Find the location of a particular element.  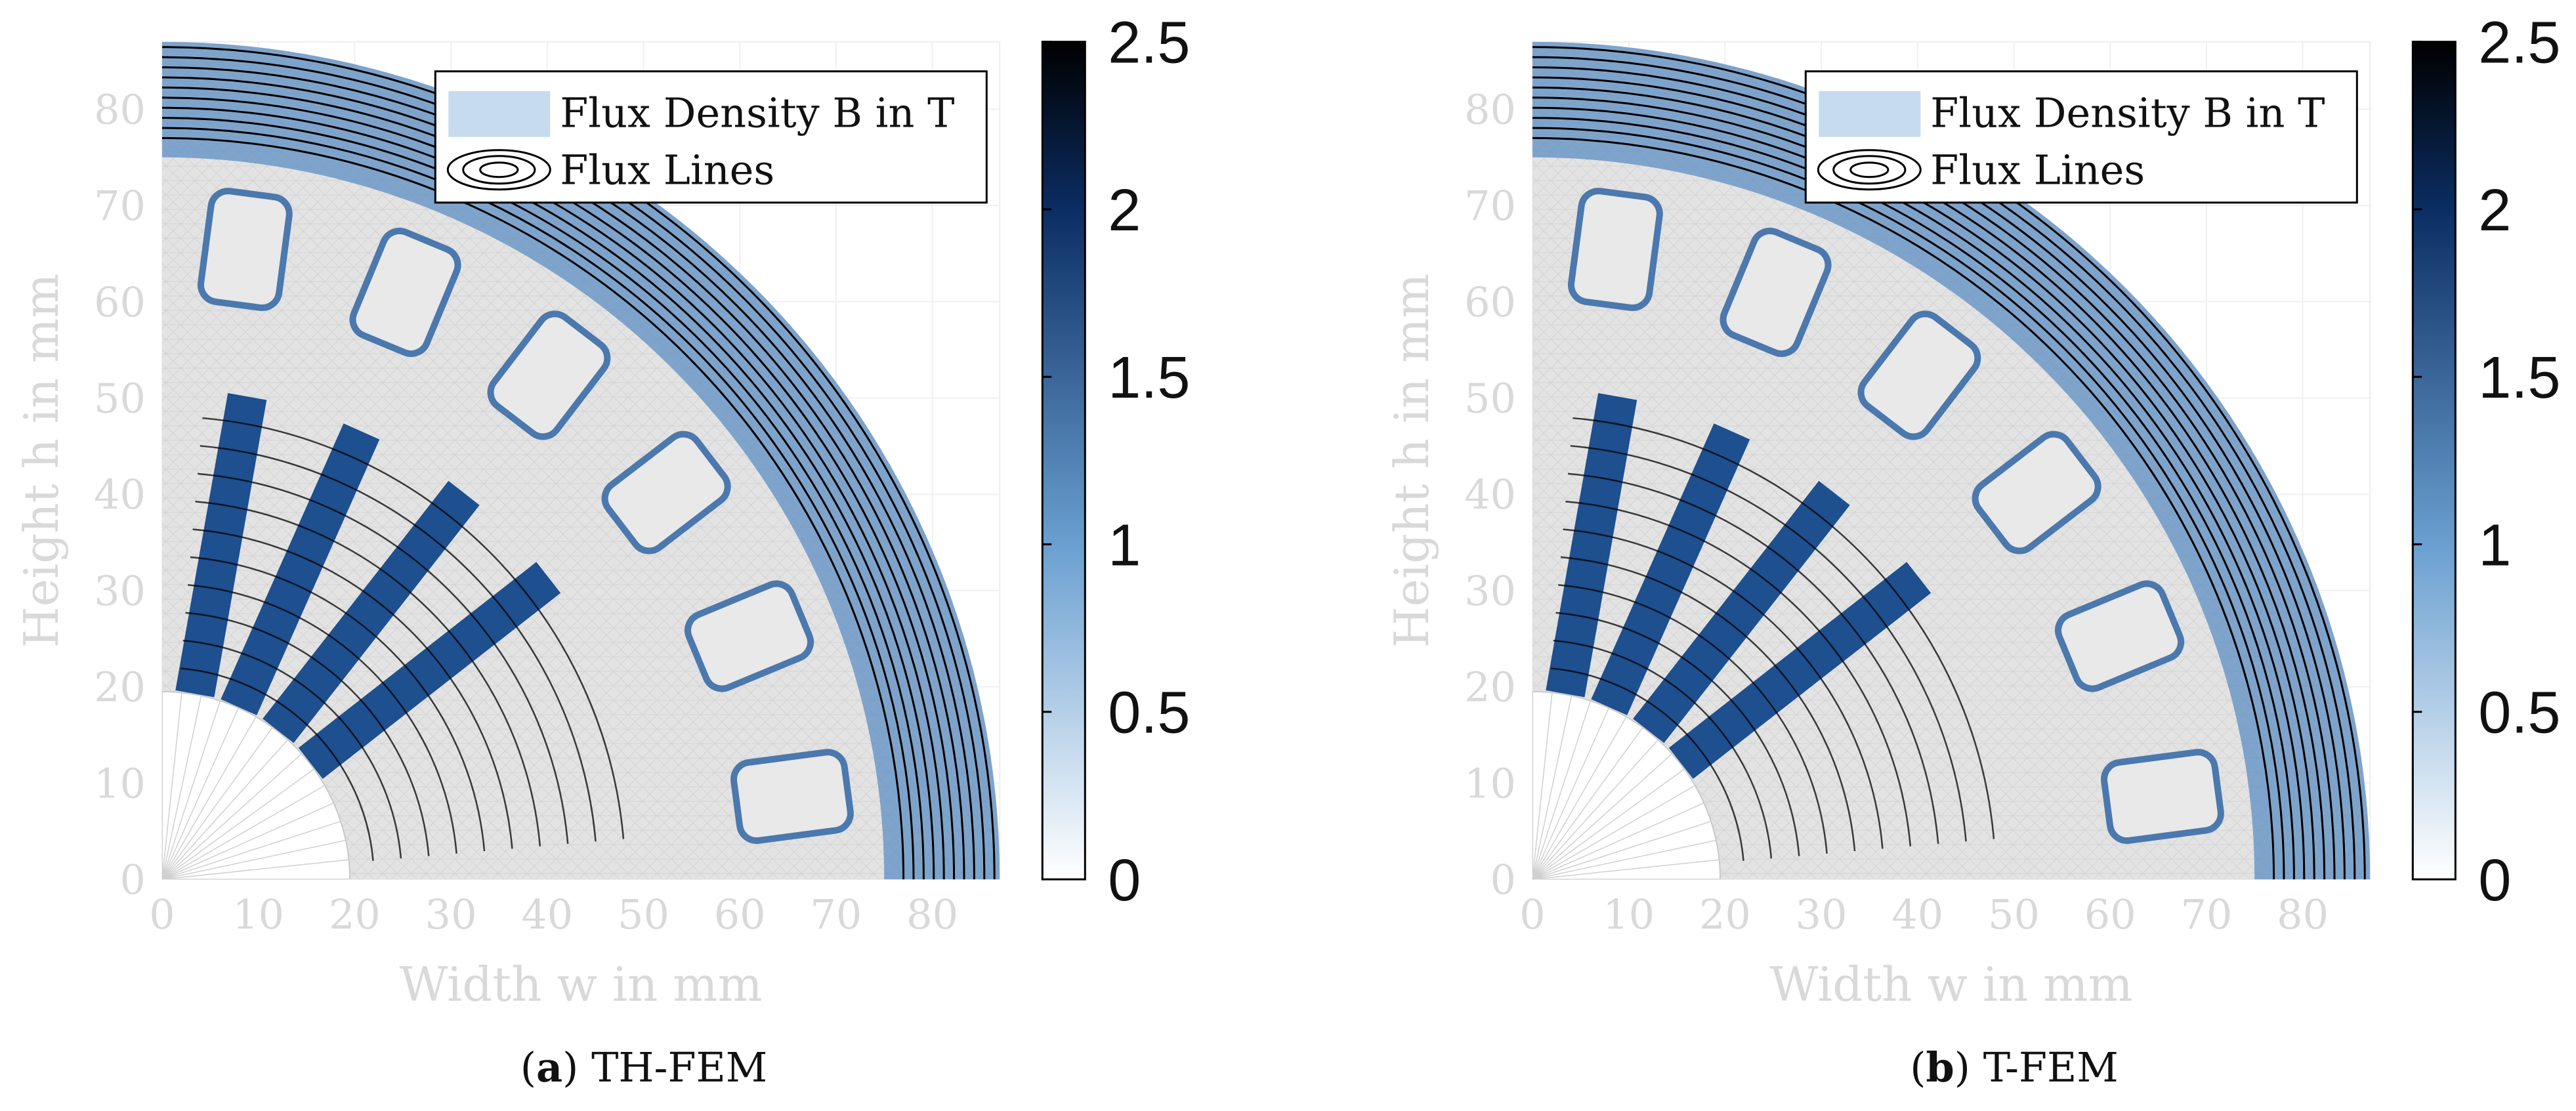

x-tick-label: 10 is located at coordinates (258, 915).